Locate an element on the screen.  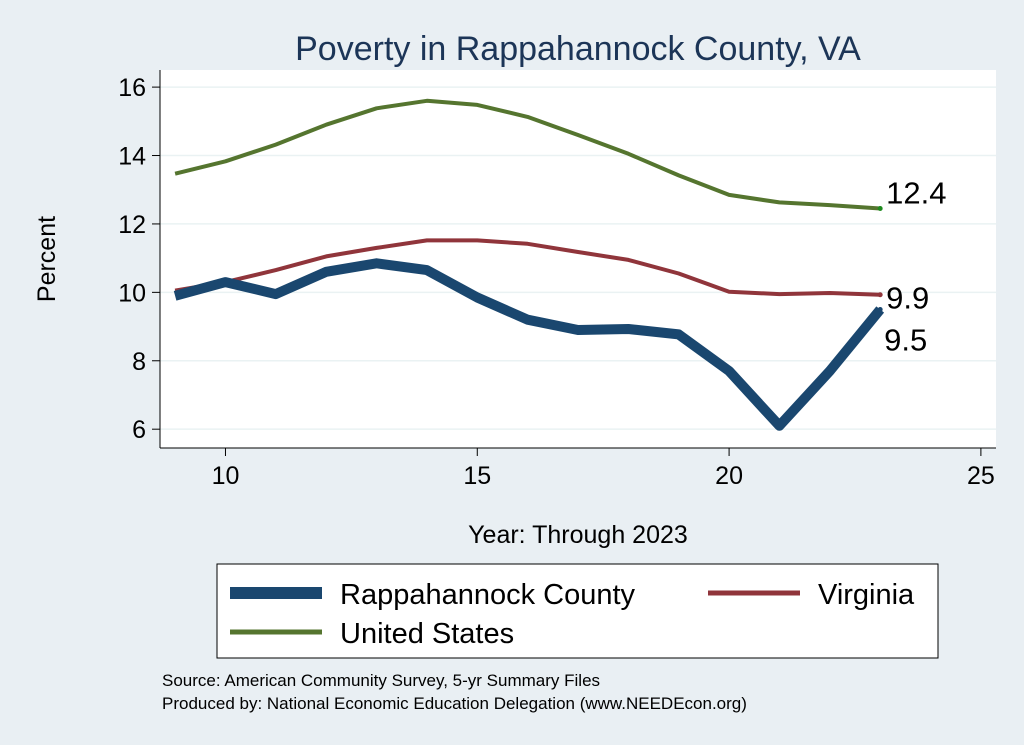
x-tick-label-20: 20 is located at coordinates (729, 476).